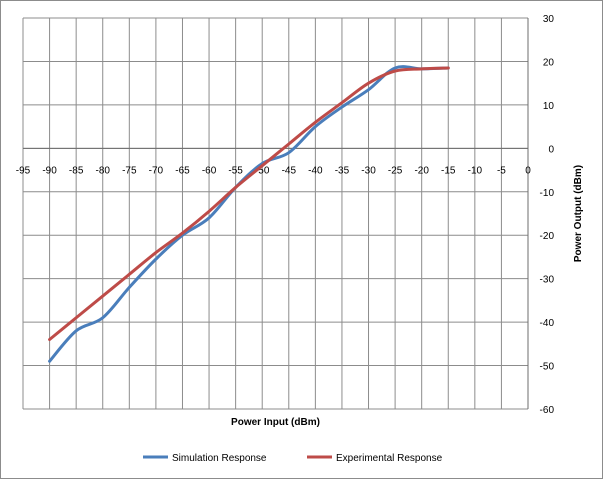 Image resolution: width=603 pixels, height=480 pixels. What do you see at coordinates (501, 170) in the screenshot?
I see `x-tick-label: -5` at bounding box center [501, 170].